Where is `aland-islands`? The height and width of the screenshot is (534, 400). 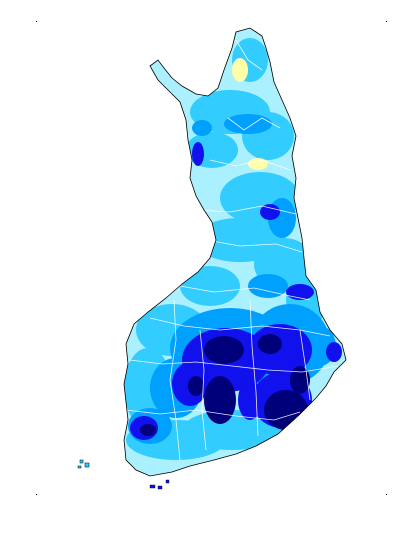 aland-islands is located at coordinates (83, 464).